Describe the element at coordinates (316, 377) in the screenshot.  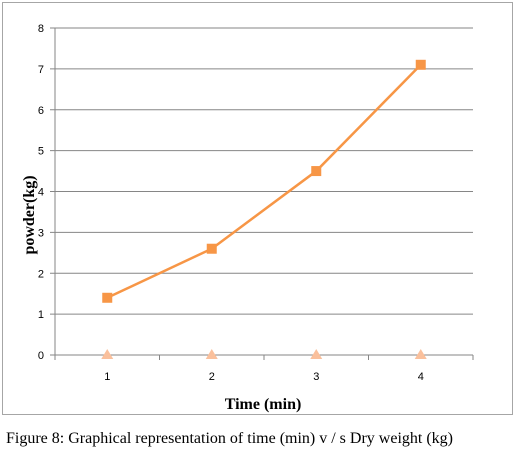
I see `x-tick-label: 3` at that location.